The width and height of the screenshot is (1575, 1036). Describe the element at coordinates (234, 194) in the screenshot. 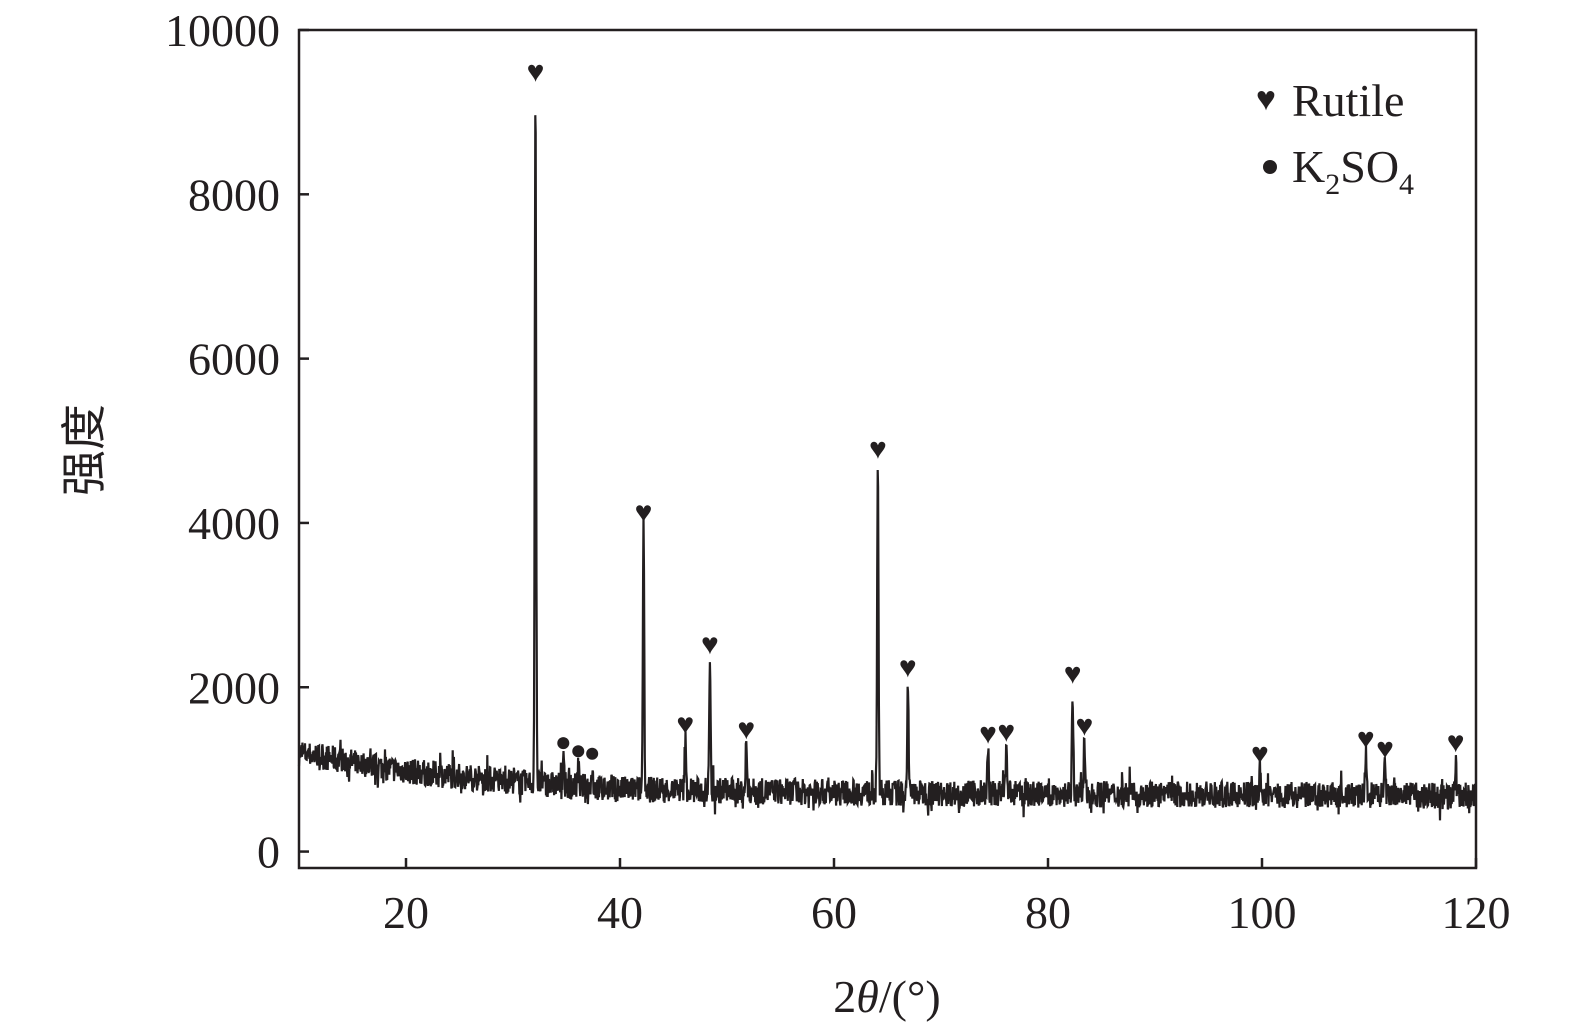

I see `y-tick-label: 8000` at that location.